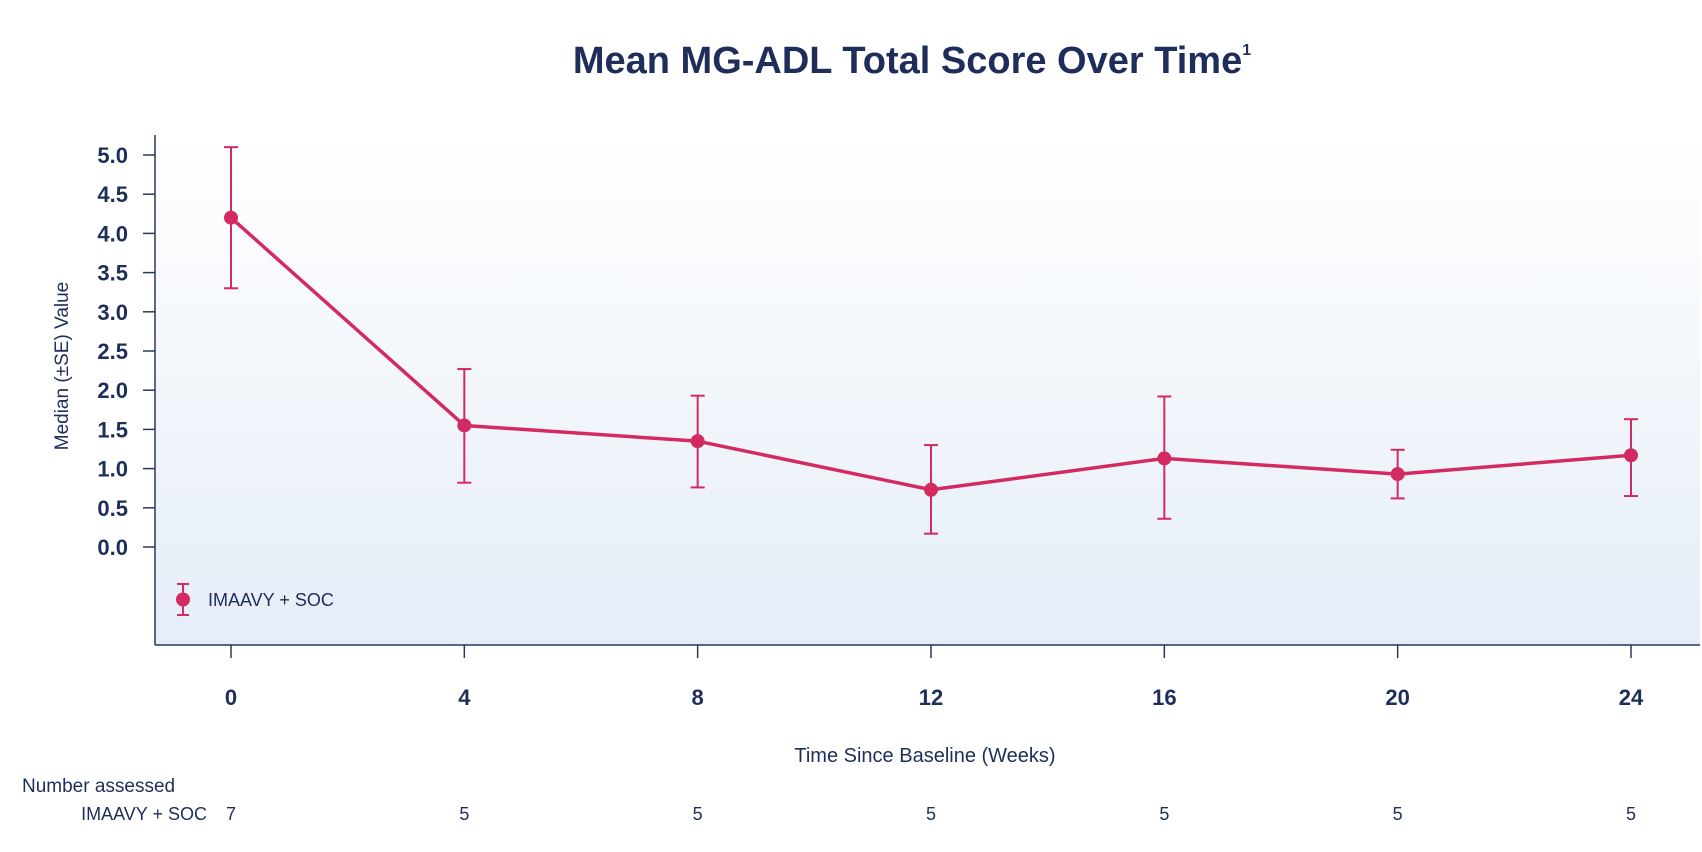  I want to click on y-tick-label: 0.5, so click(112, 508).